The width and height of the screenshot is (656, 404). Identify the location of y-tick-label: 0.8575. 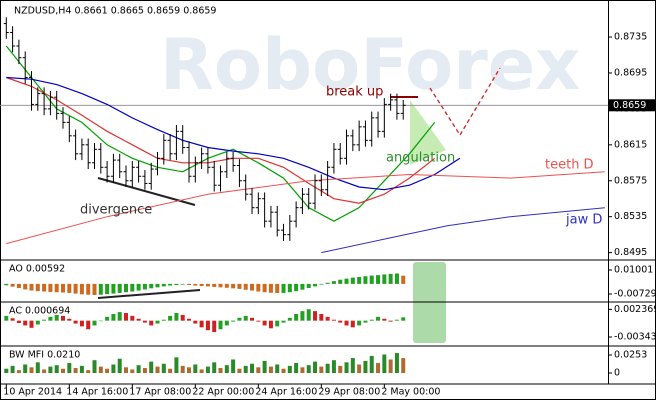
(630, 180).